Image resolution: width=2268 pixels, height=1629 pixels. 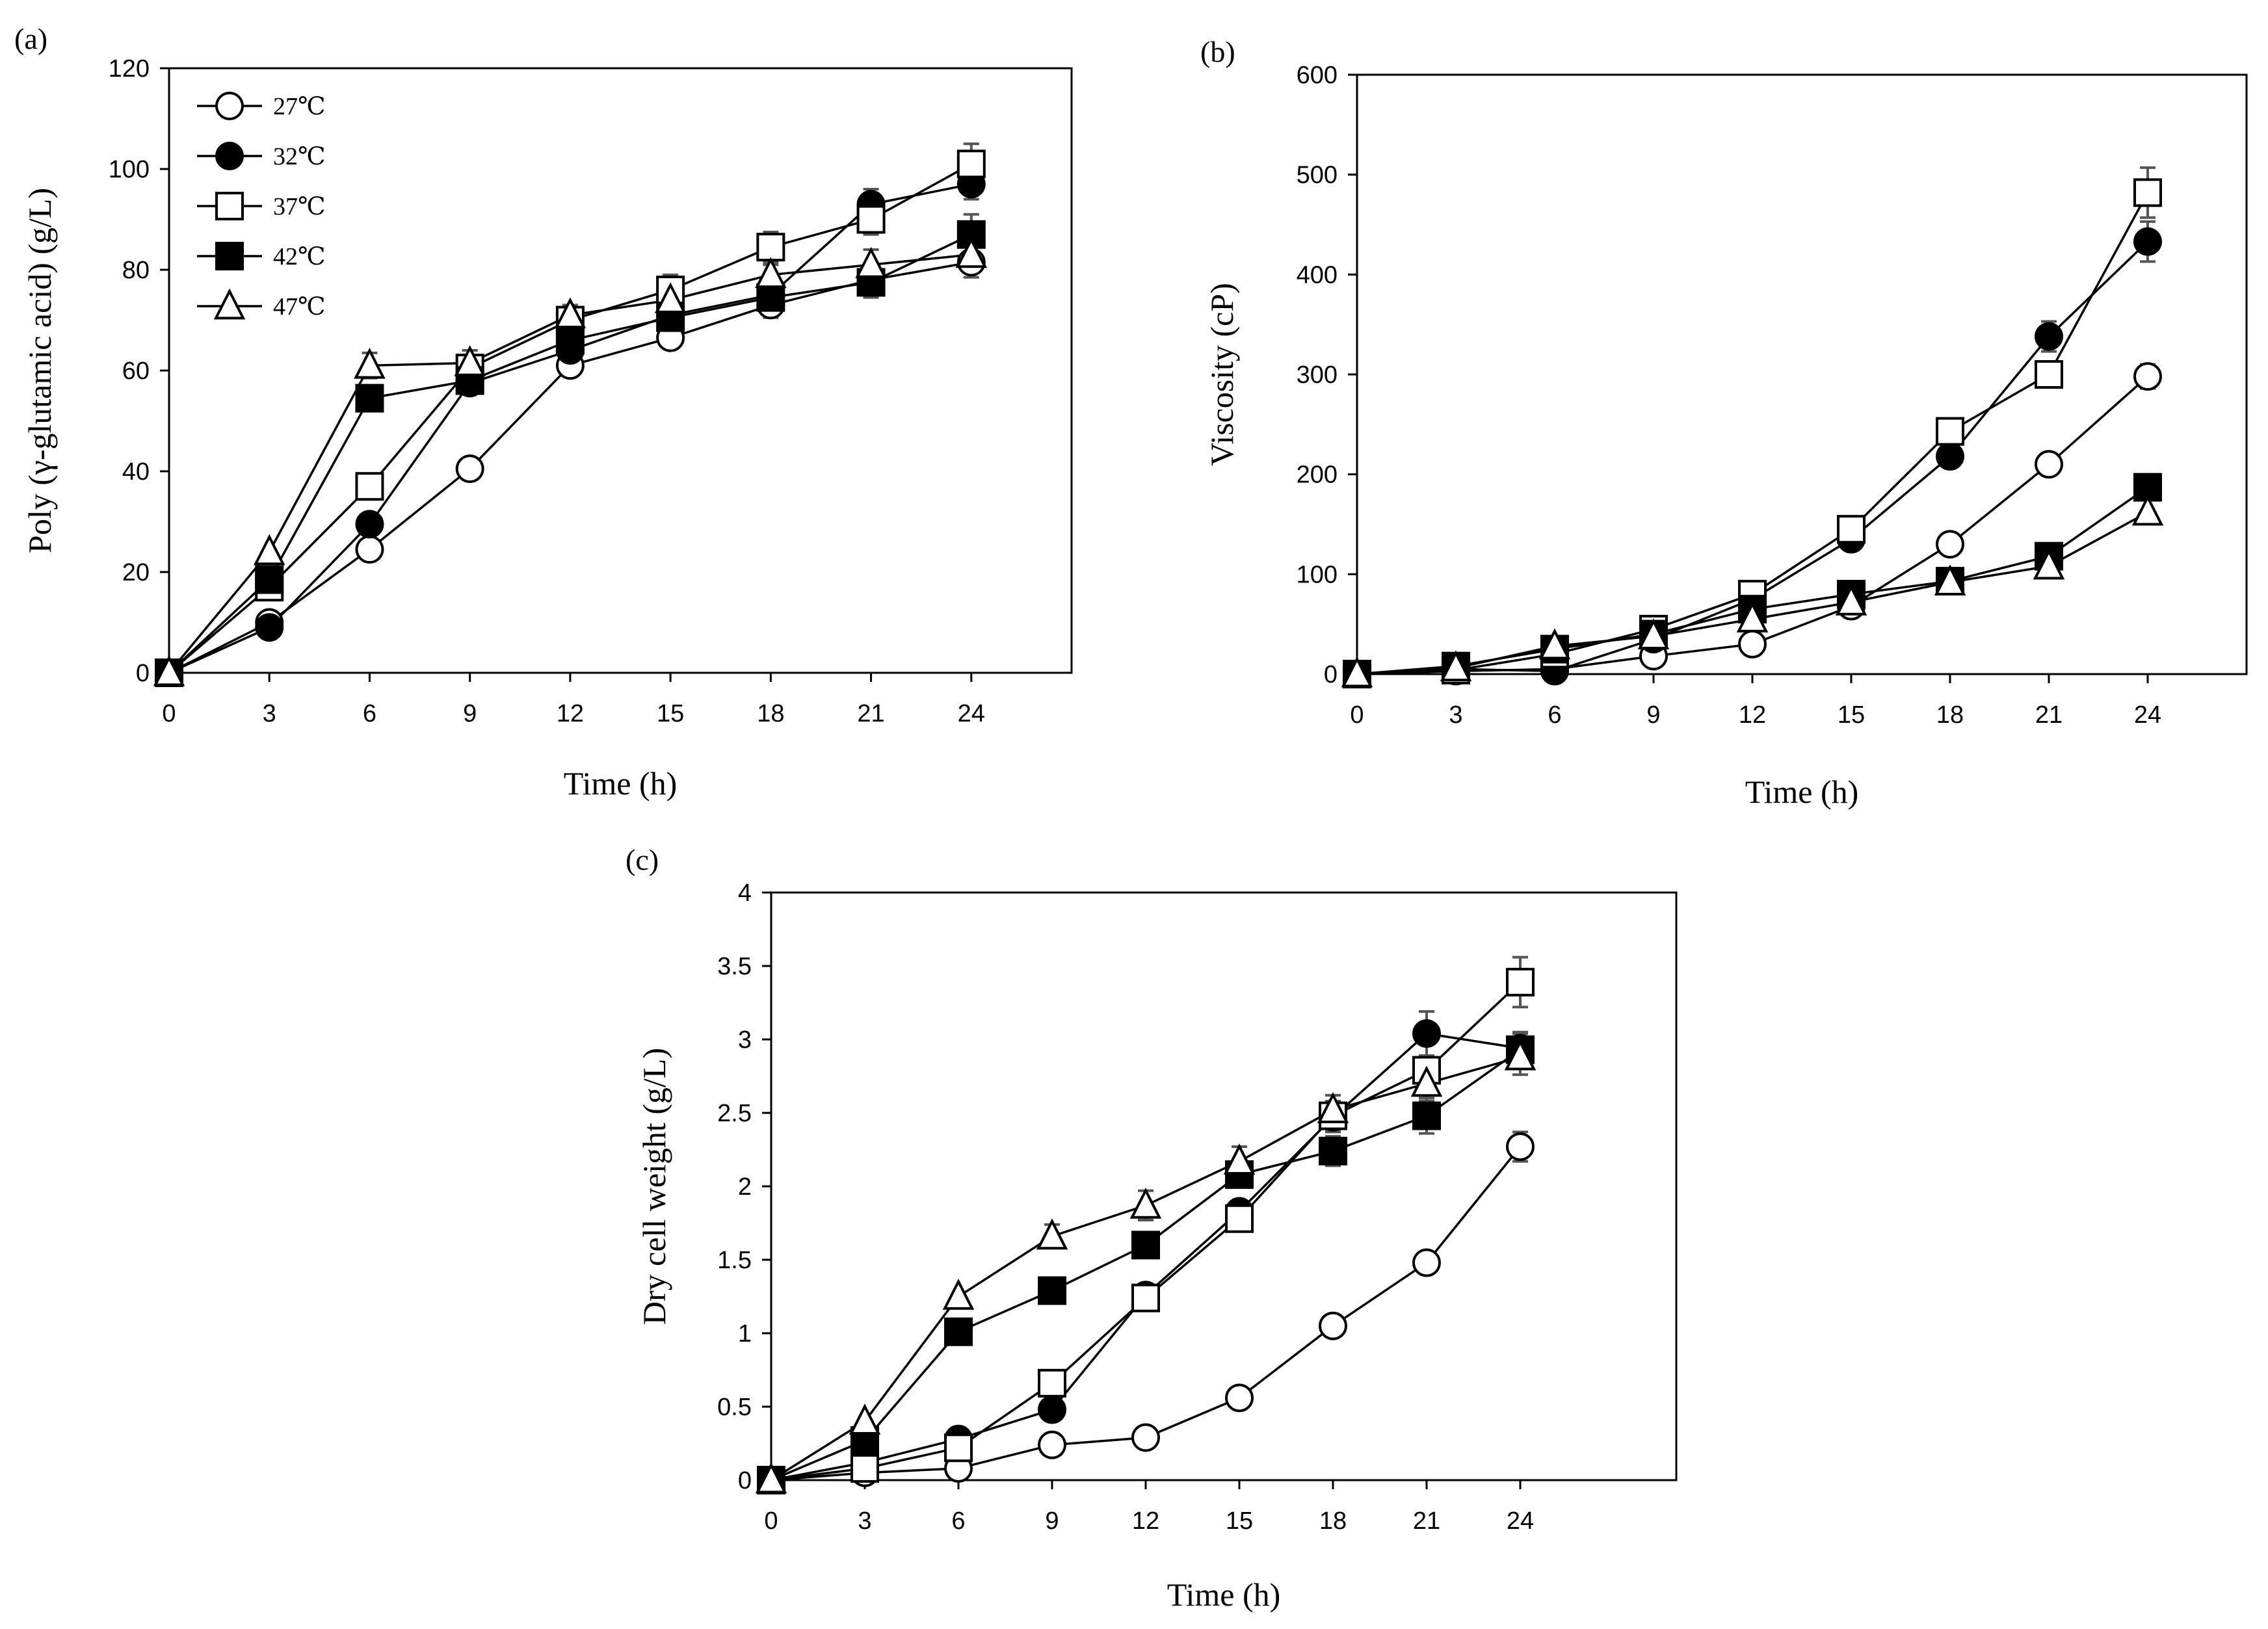 I want to click on legend-label: 47℃, so click(x=299, y=307).